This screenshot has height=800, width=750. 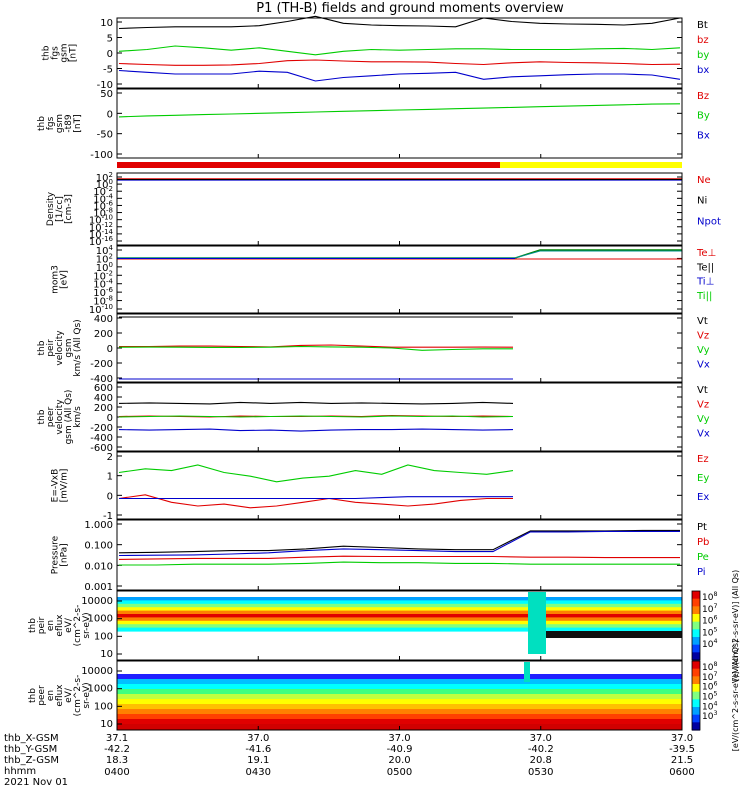 What do you see at coordinates (258, 772) in the screenshot?
I see `x-tick-label: 0430` at bounding box center [258, 772].